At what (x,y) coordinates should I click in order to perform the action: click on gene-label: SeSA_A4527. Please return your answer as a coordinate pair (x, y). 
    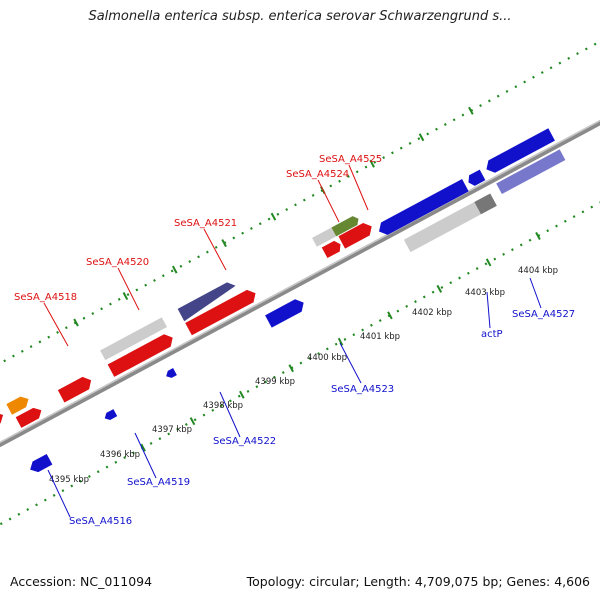
    Looking at the image, I should click on (543, 314).